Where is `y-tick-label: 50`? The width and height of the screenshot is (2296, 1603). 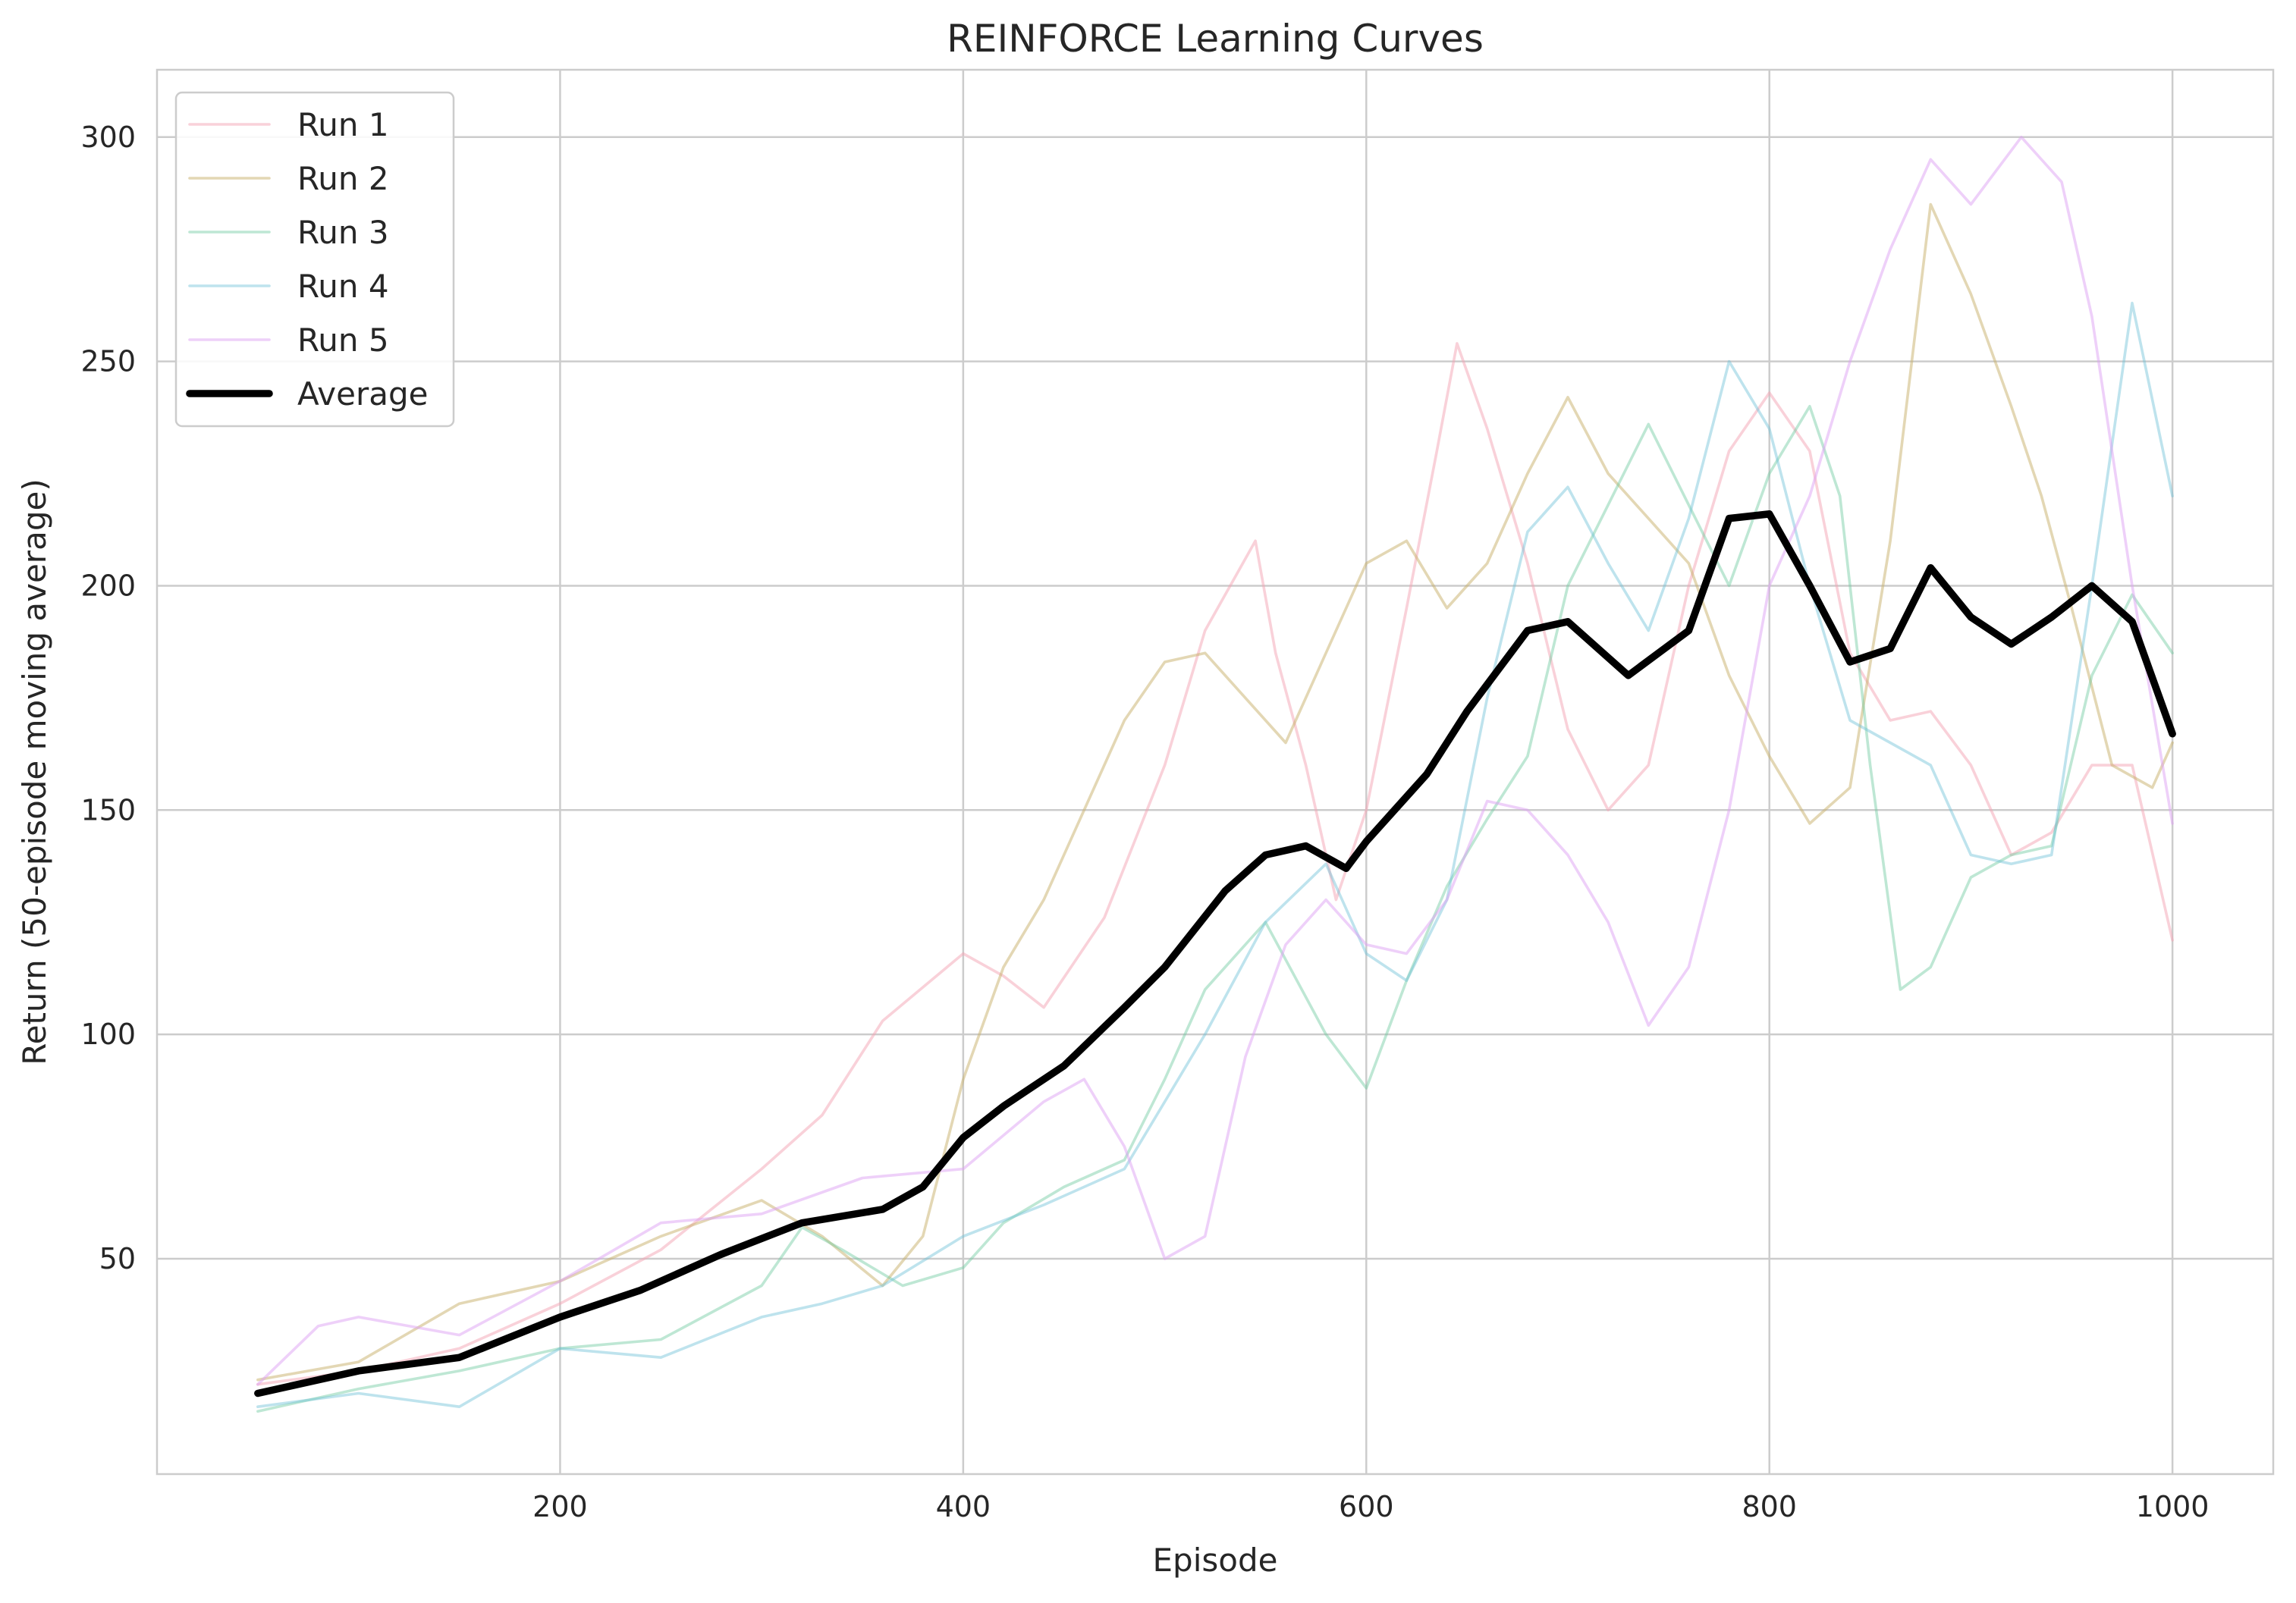 y-tick-label: 50 is located at coordinates (117, 1258).